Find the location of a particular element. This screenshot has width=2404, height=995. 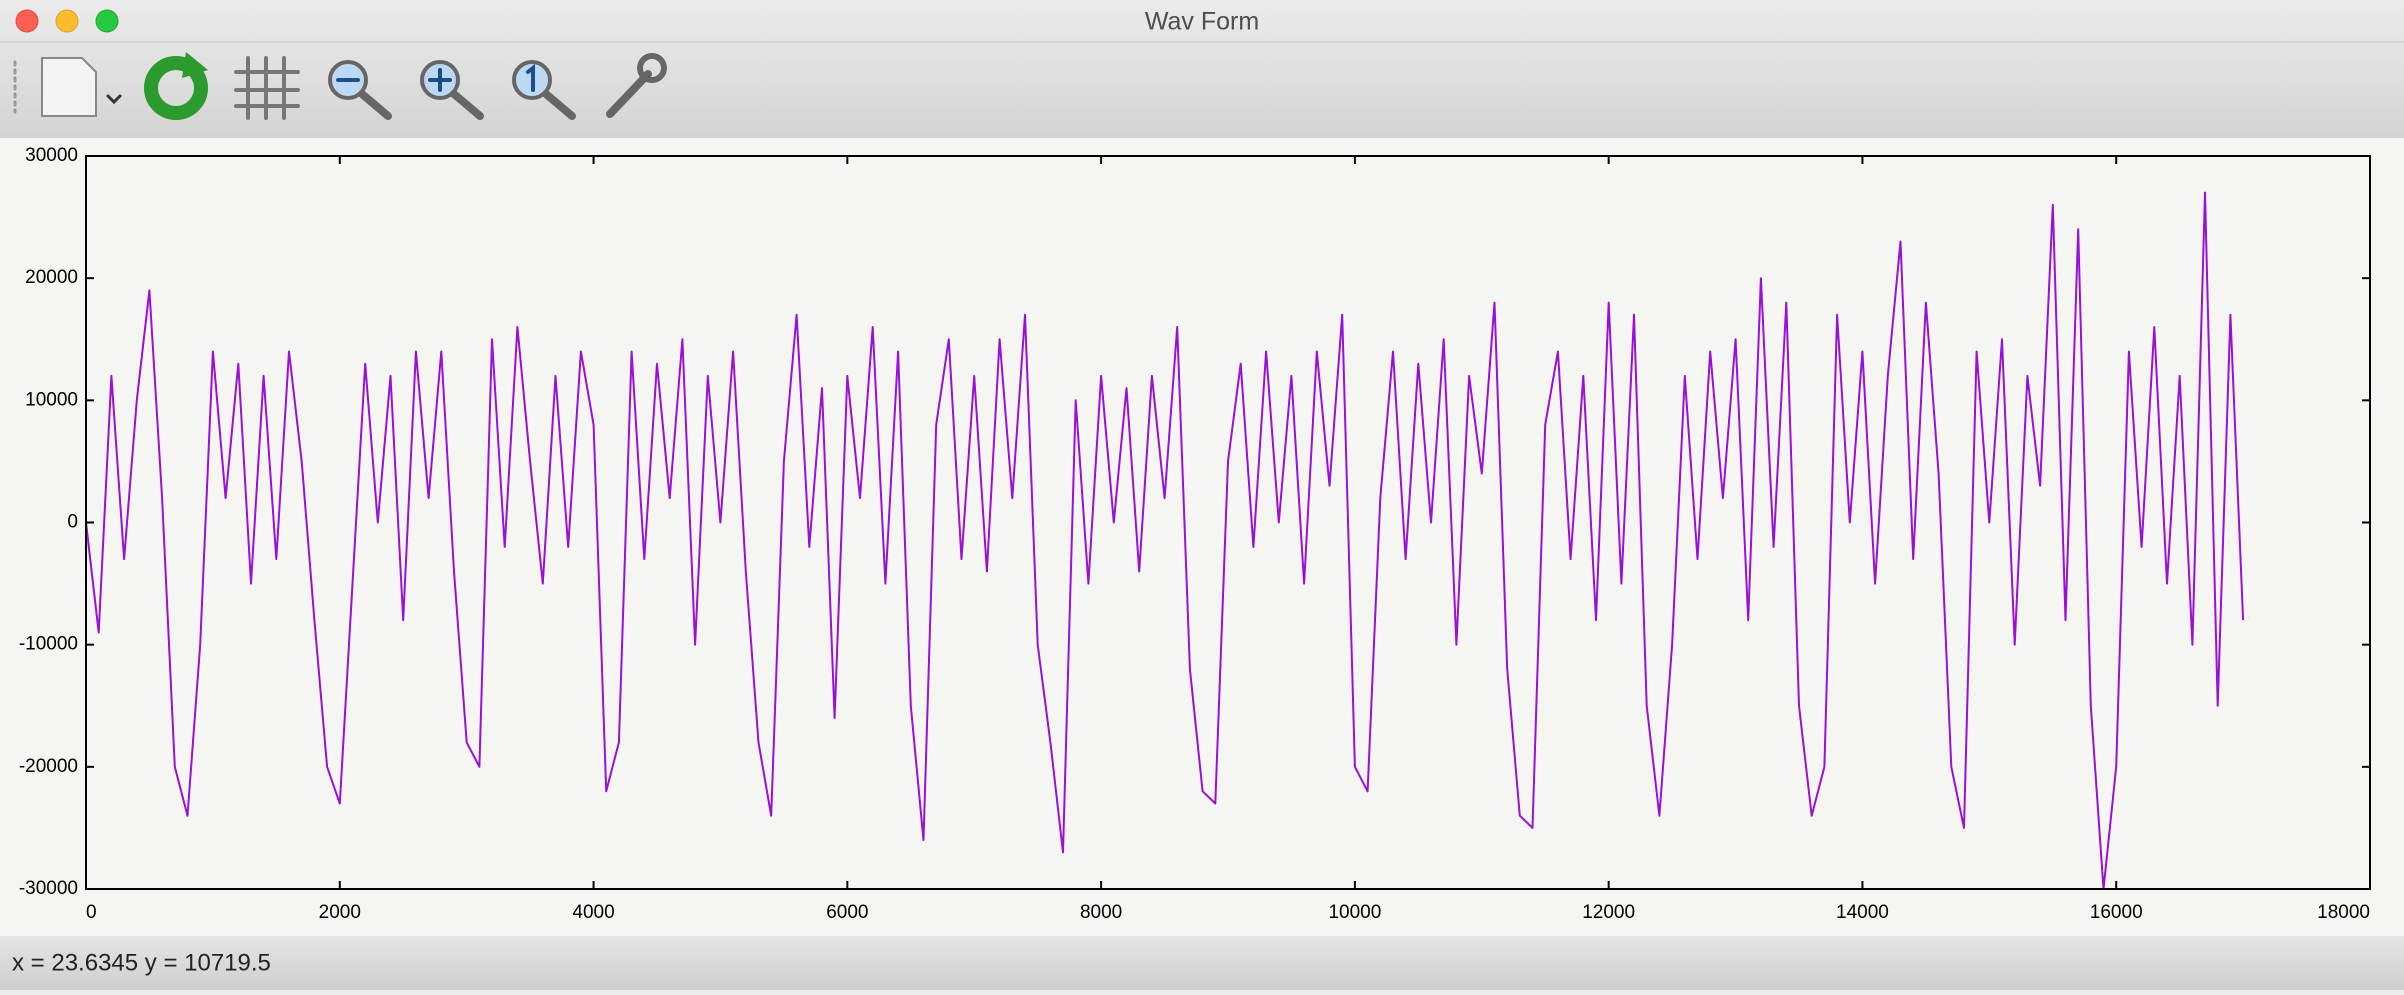

y-tick-label: -10000 is located at coordinates (48, 644).